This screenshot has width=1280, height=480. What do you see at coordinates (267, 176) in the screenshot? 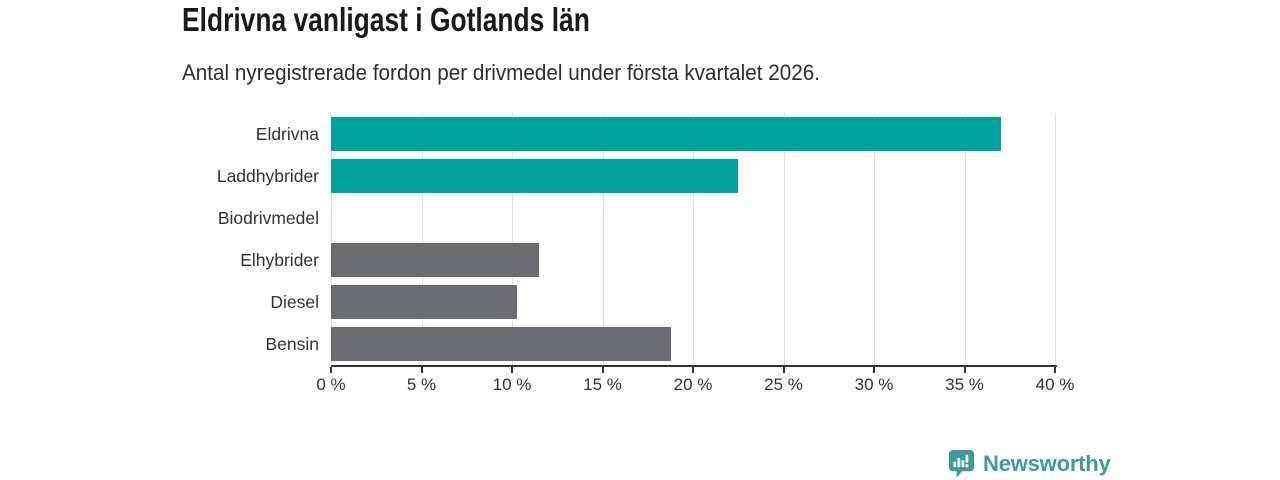
I see `y-category-label: Laddhybrider` at bounding box center [267, 176].